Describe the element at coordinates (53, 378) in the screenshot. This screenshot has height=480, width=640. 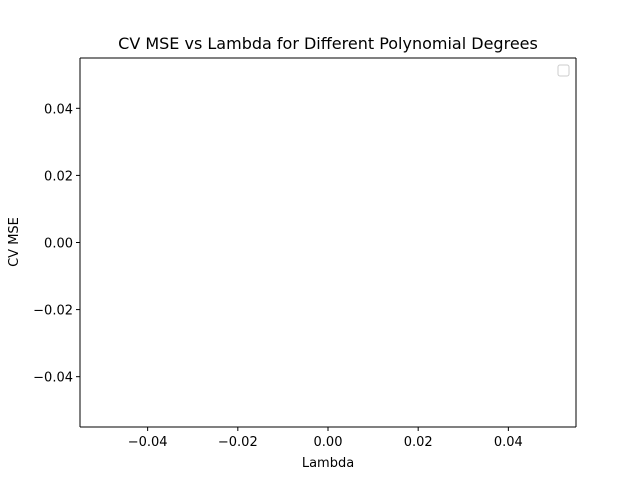
I see `y-tick-label: −0.04` at that location.